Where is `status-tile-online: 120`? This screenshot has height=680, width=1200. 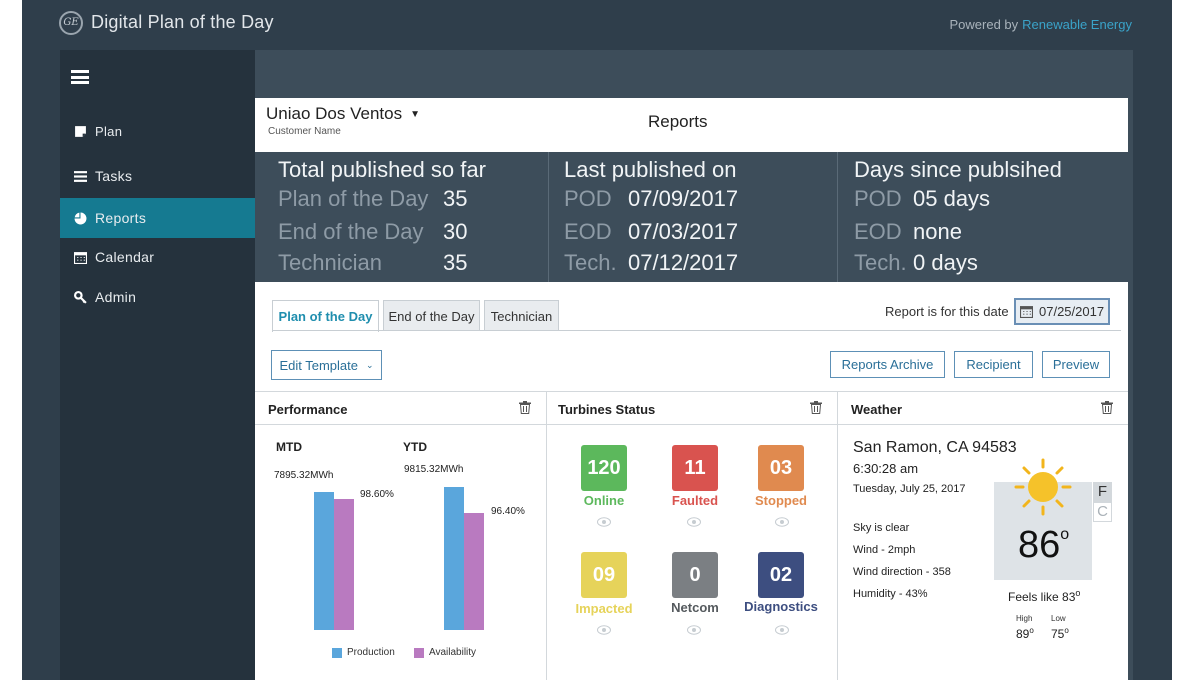
status-tile-online: 120 is located at coordinates (604, 468).